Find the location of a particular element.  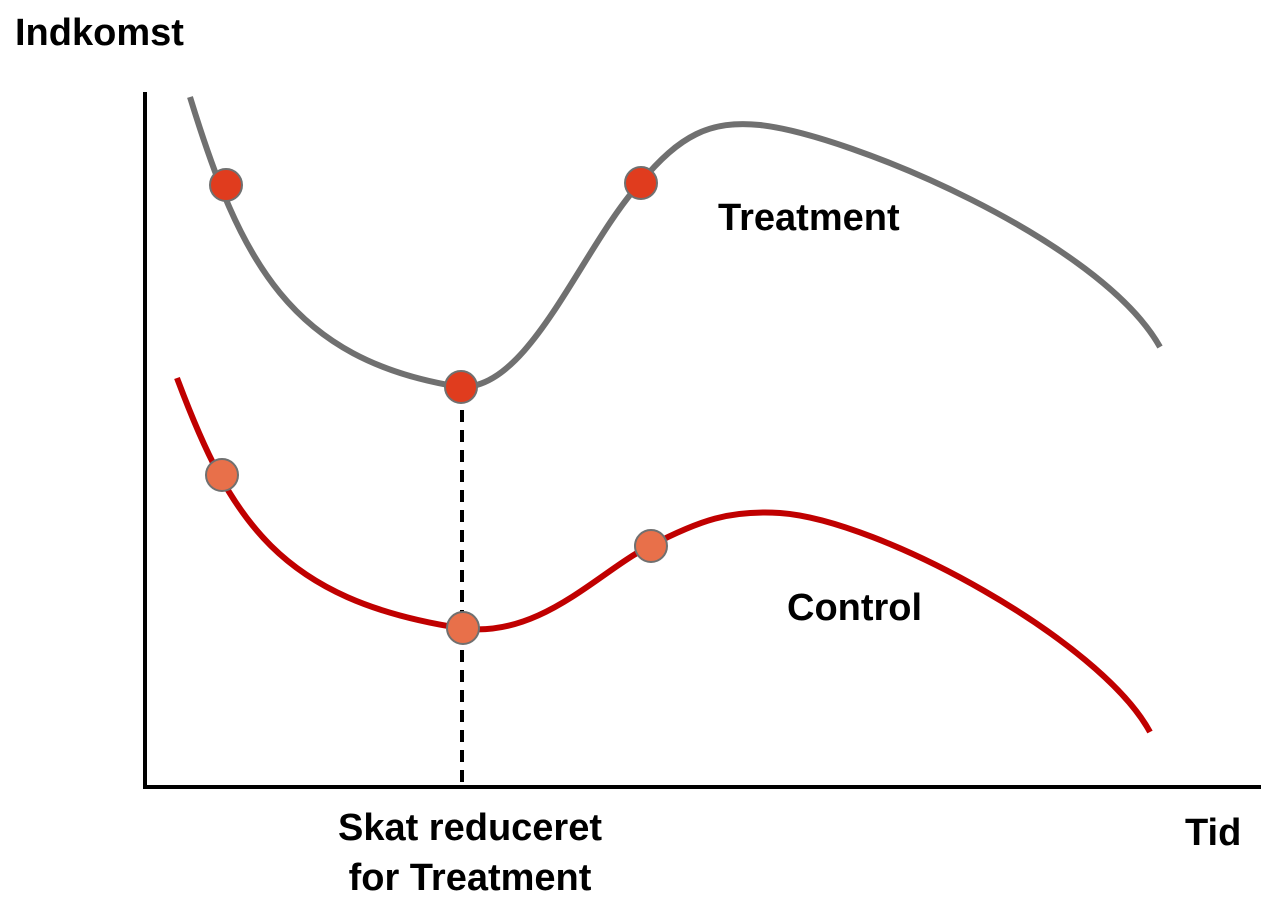

treatment-label: Treatment is located at coordinates (809, 218).